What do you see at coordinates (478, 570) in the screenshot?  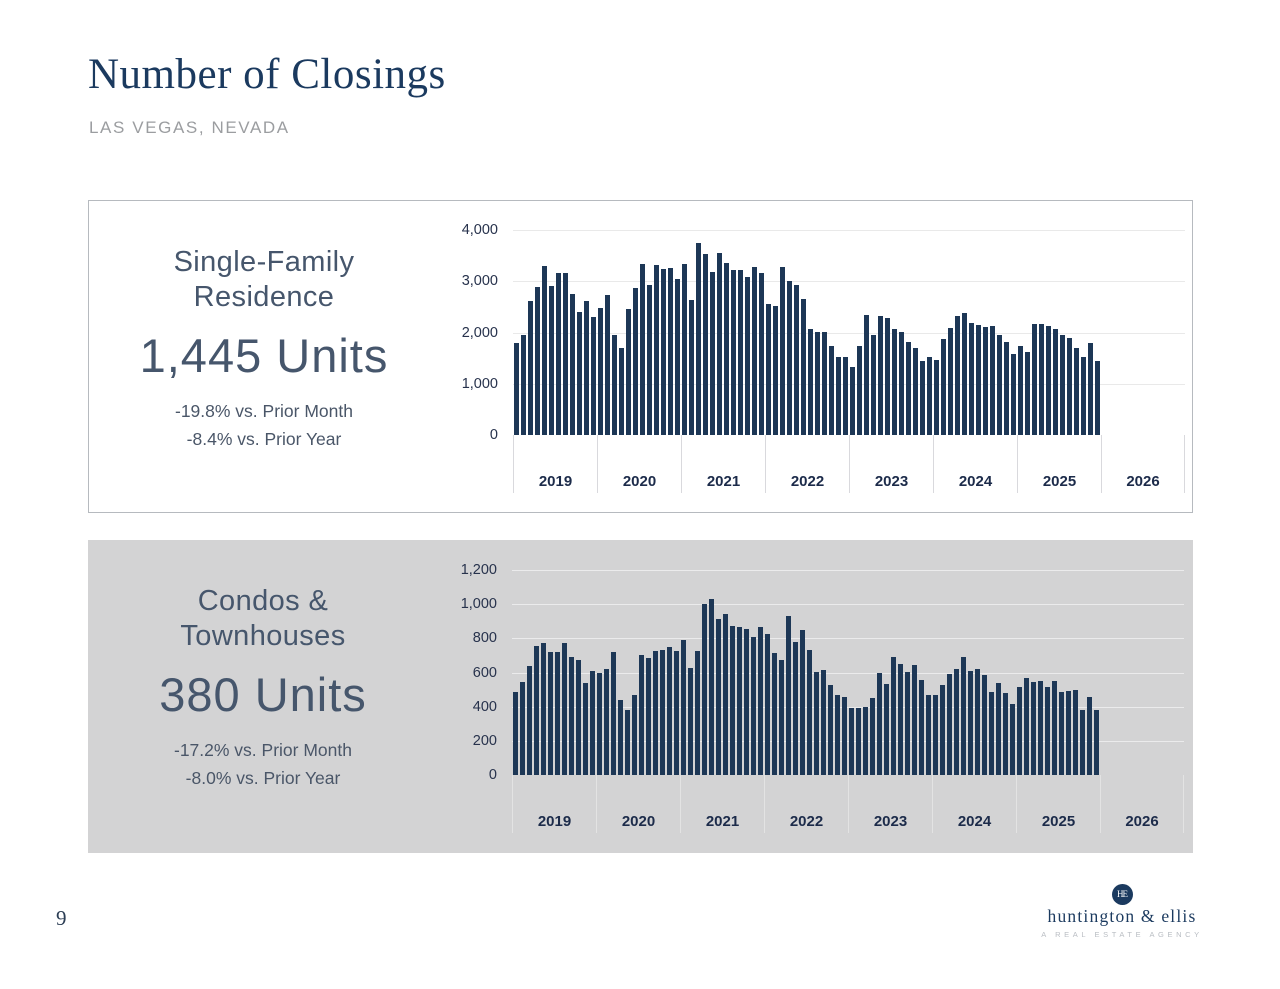 I see `y-tick-label: 1,200` at bounding box center [478, 570].